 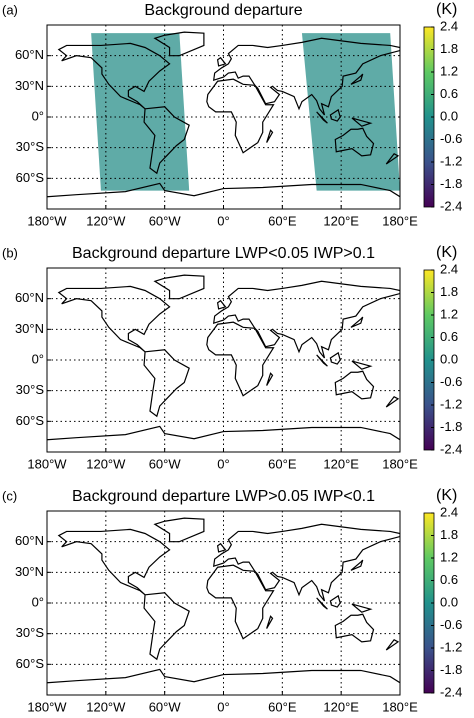 I want to click on x-tick-label: 180°E, so click(x=400, y=706).